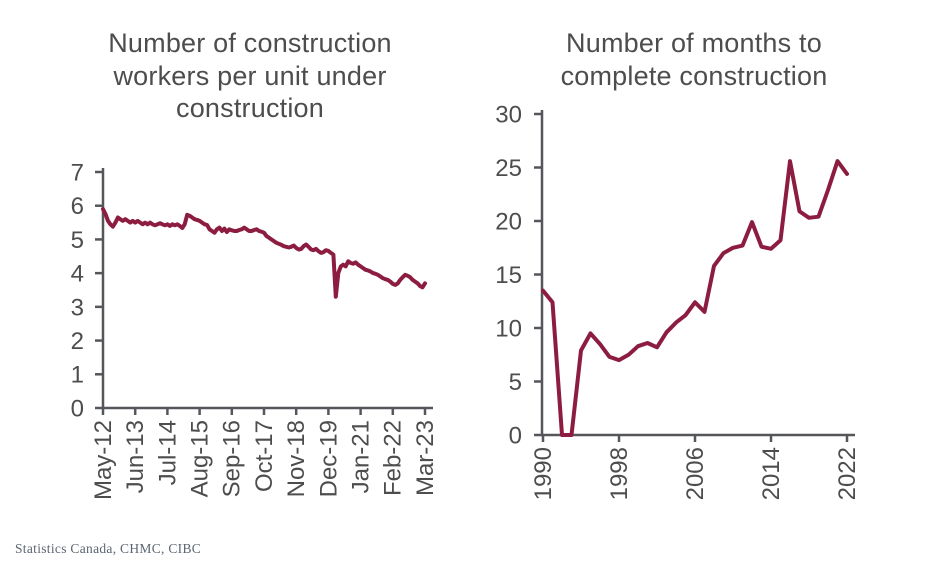 This screenshot has height=569, width=947. I want to click on workers-per-unit-axes, so click(267, 289).